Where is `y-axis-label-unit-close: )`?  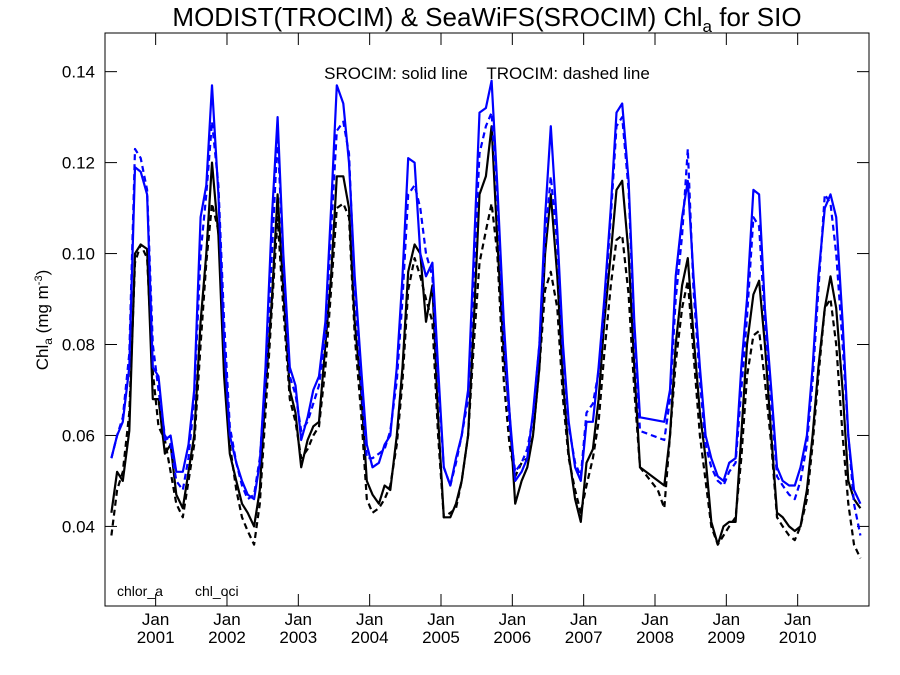
y-axis-label-unit-close: ) is located at coordinates (42, 273).